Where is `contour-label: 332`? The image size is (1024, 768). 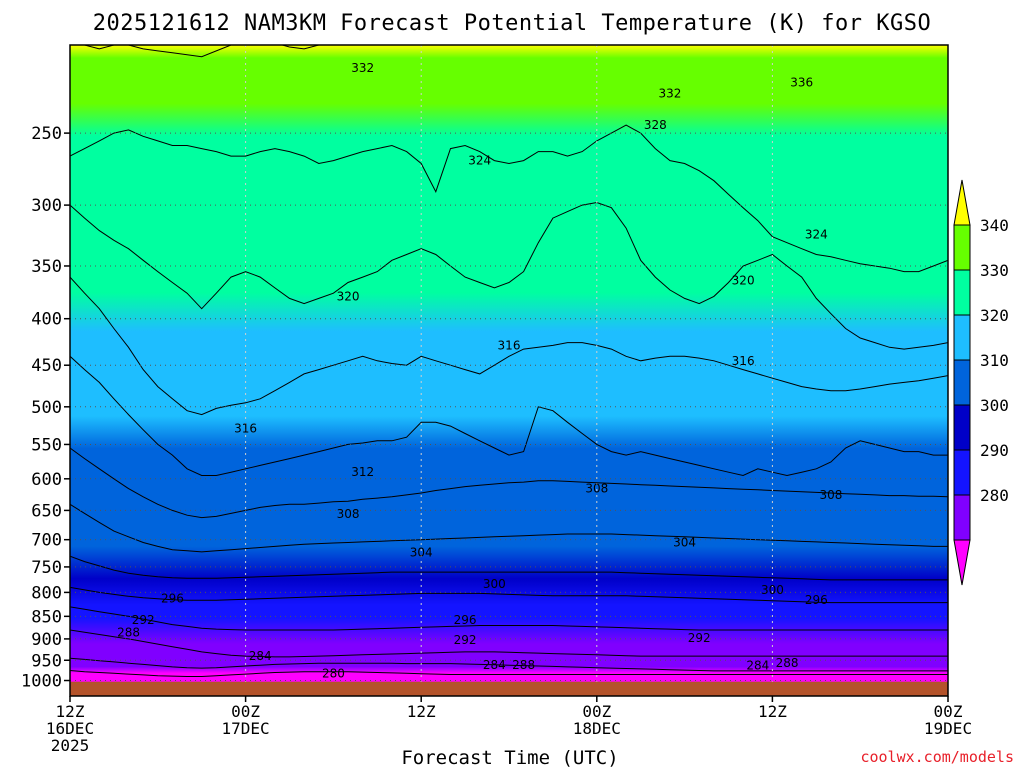
contour-label: 332 is located at coordinates (670, 93).